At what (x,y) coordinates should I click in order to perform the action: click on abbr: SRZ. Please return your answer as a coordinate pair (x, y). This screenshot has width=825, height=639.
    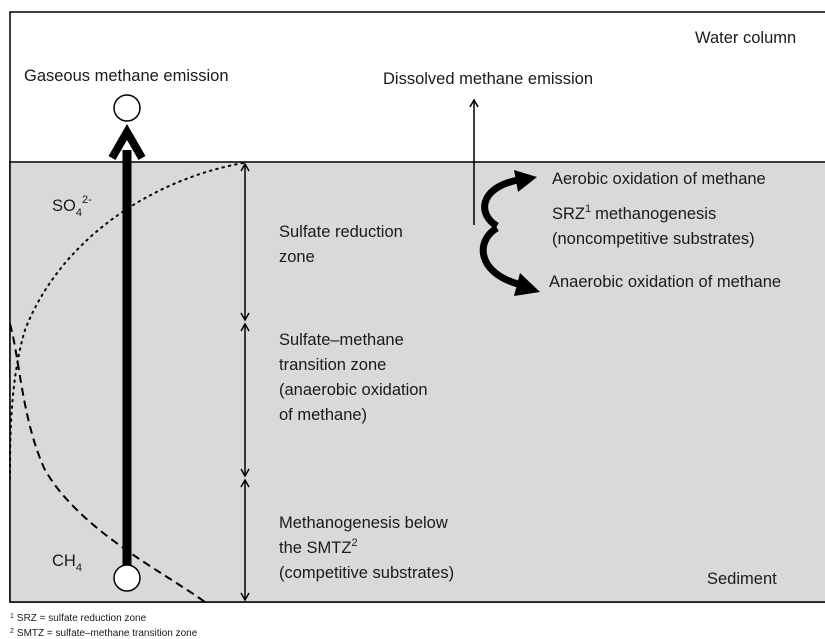
    Looking at the image, I should click on (568, 214).